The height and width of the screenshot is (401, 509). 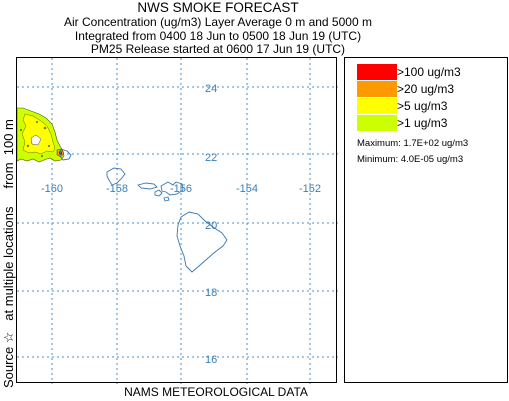 I want to click on legend-label: >100 ug/m3, so click(x=429, y=72).